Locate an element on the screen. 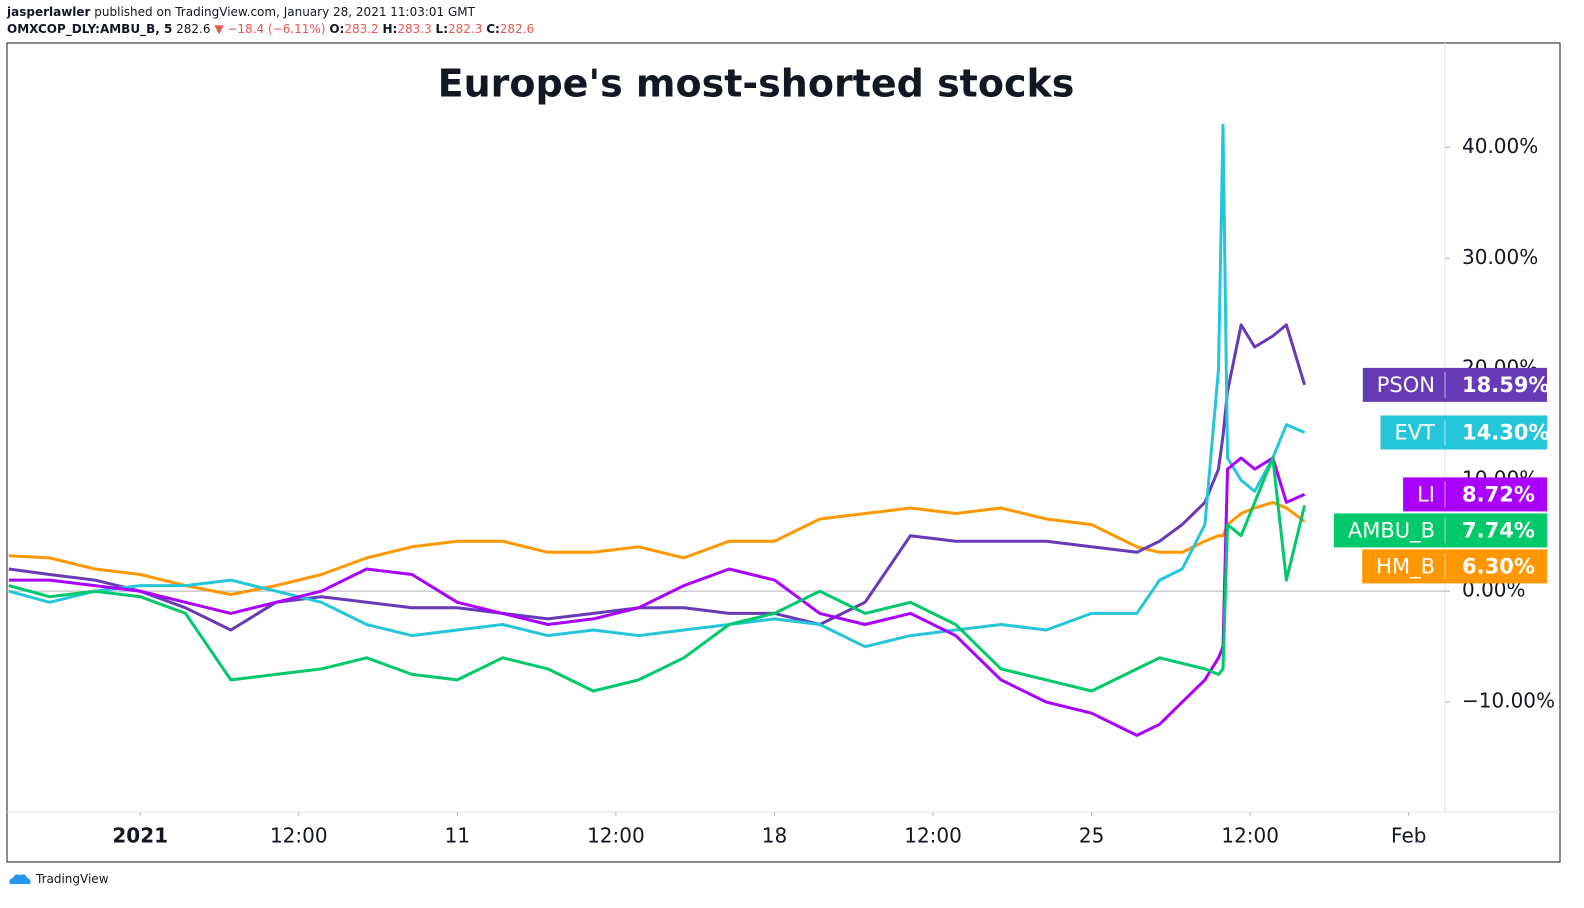 Image resolution: width=1584 pixels, height=908 pixels. brand: TradingView is located at coordinates (72, 879).